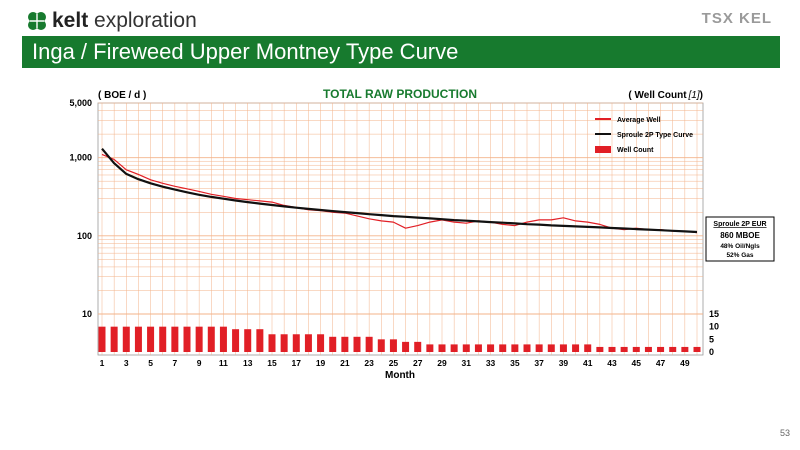  What do you see at coordinates (515, 363) in the screenshot?
I see `x-tick-label: 35` at bounding box center [515, 363].